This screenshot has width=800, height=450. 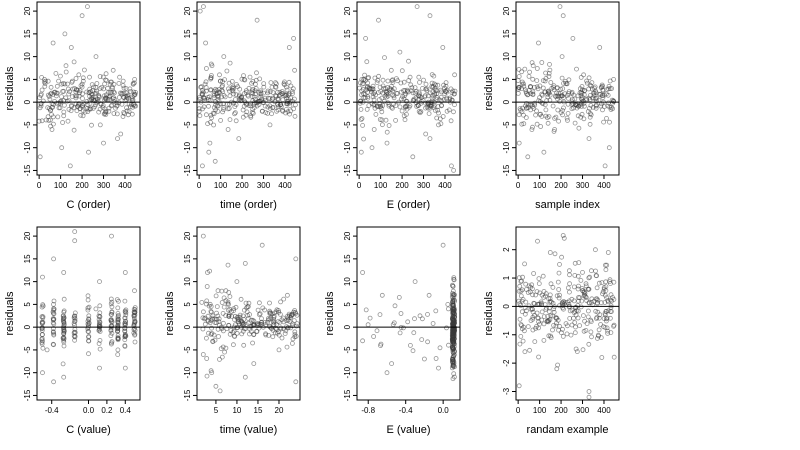 I want to click on y-tick-label: 2, so click(x=506, y=249).